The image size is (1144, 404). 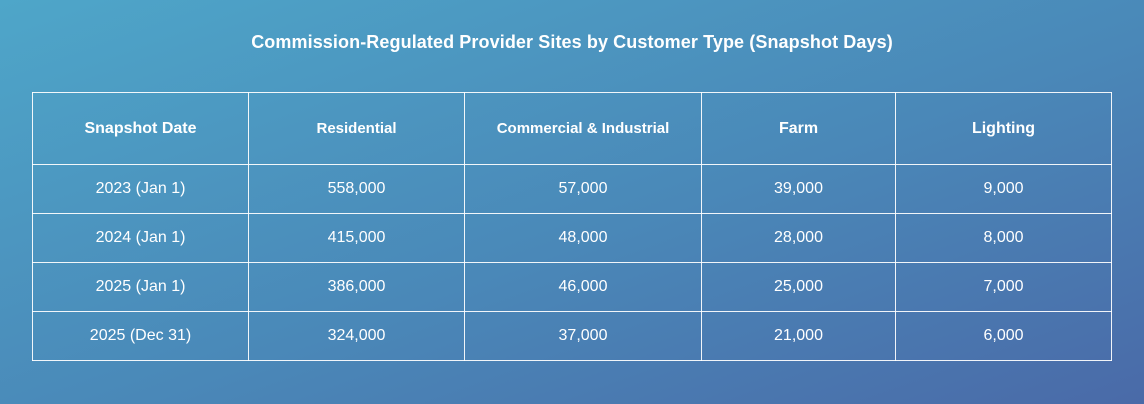 I want to click on cell-lighting: 7,000, so click(x=1003, y=287).